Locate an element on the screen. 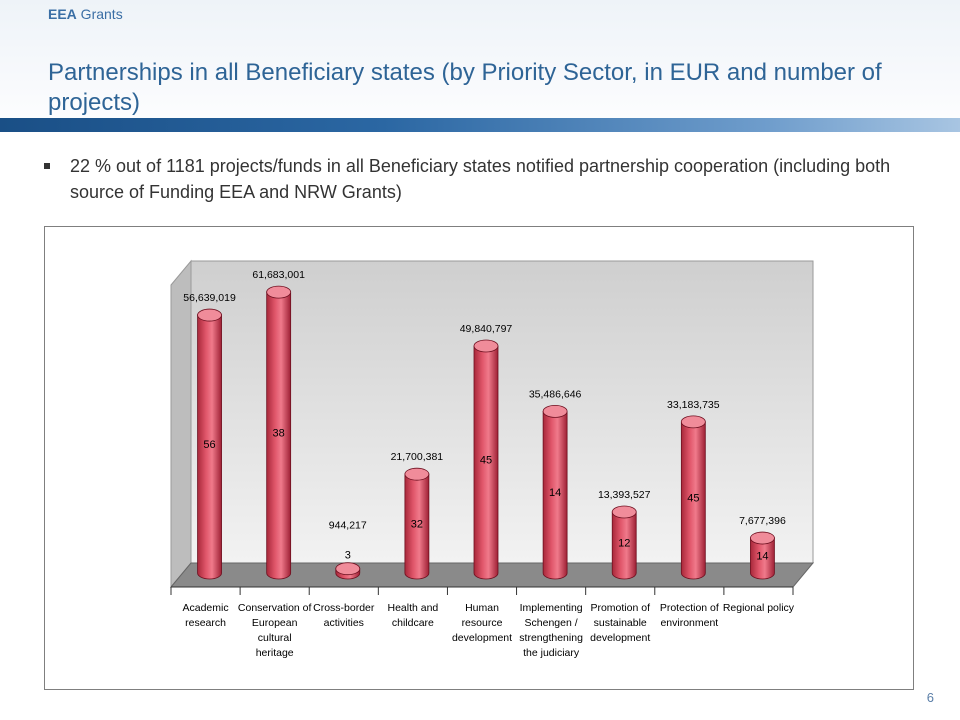 The image size is (960, 720). bar-count-label: 12 is located at coordinates (624, 544).